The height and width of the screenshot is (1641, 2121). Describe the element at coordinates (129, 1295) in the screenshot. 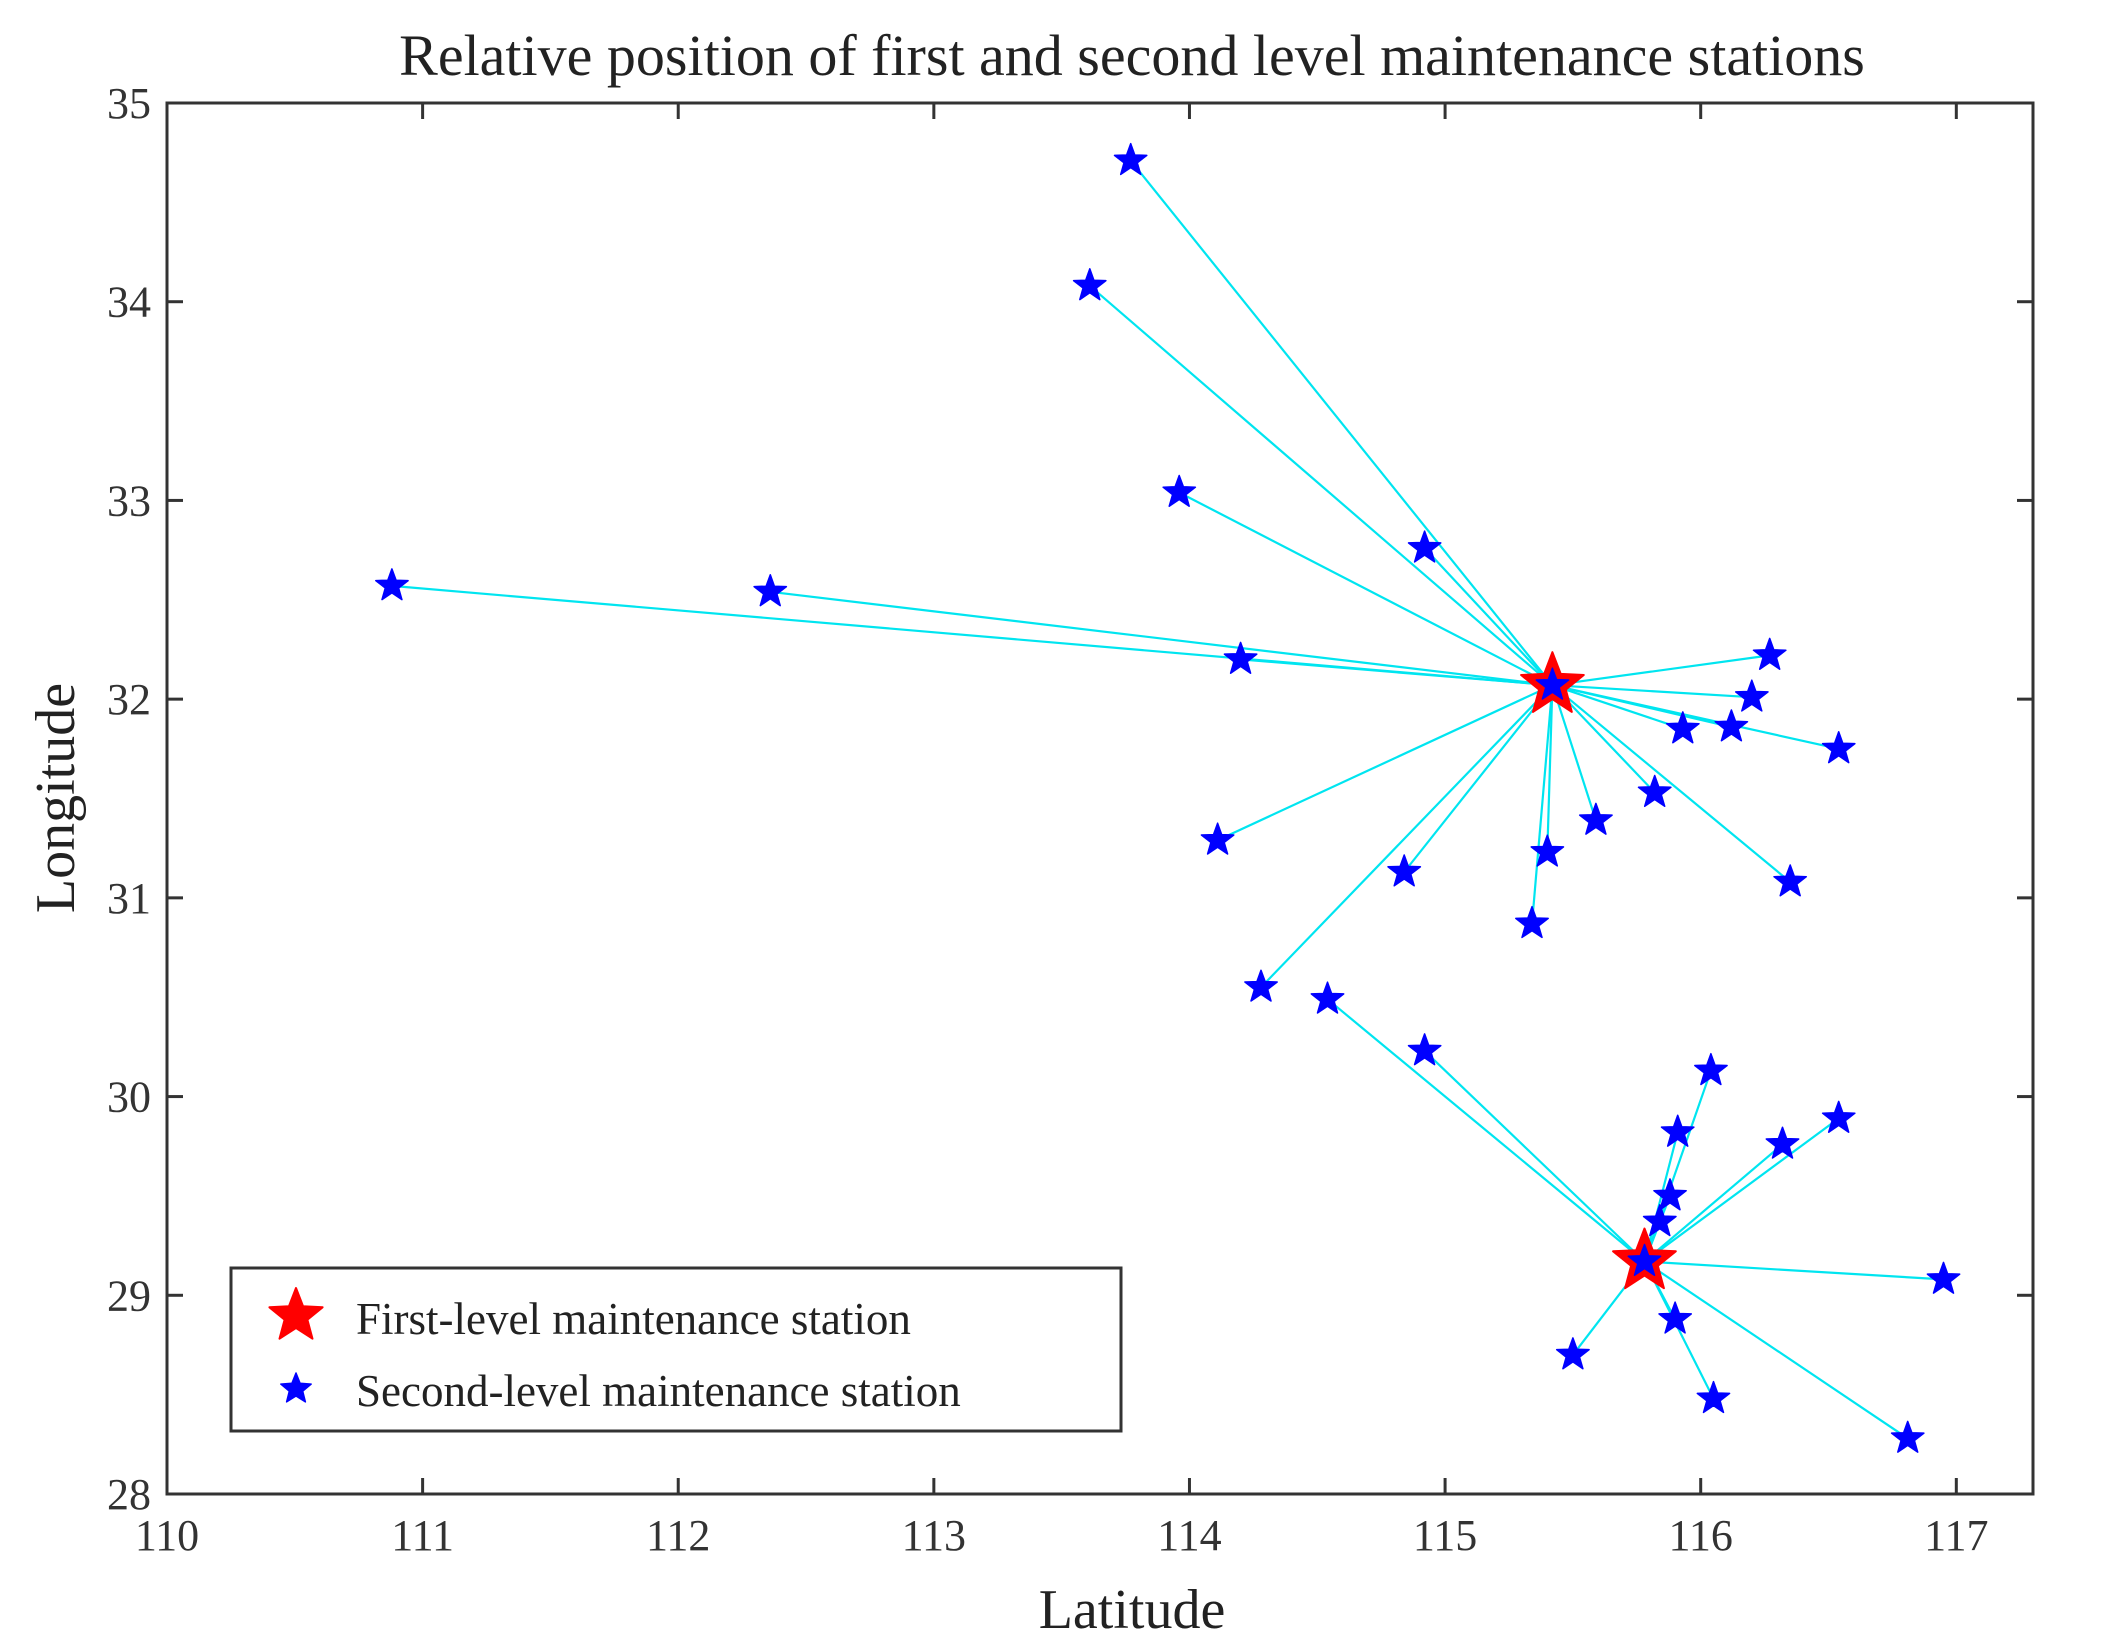

I see `y-tick-label: 29` at that location.